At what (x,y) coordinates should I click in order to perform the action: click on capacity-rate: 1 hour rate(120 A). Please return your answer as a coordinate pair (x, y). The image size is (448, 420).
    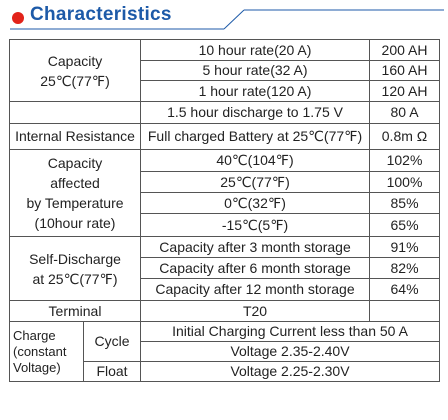
    Looking at the image, I should click on (255, 91).